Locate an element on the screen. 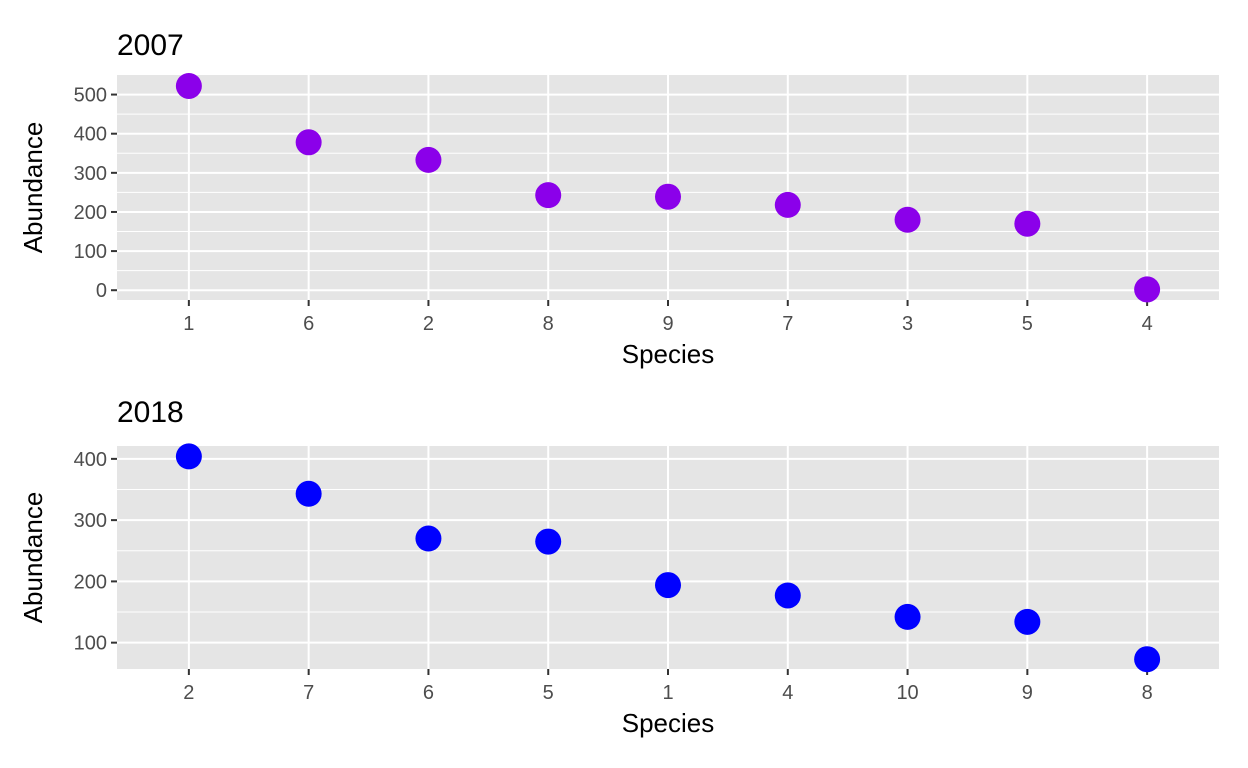  x-tick-label: 3 is located at coordinates (907, 324).